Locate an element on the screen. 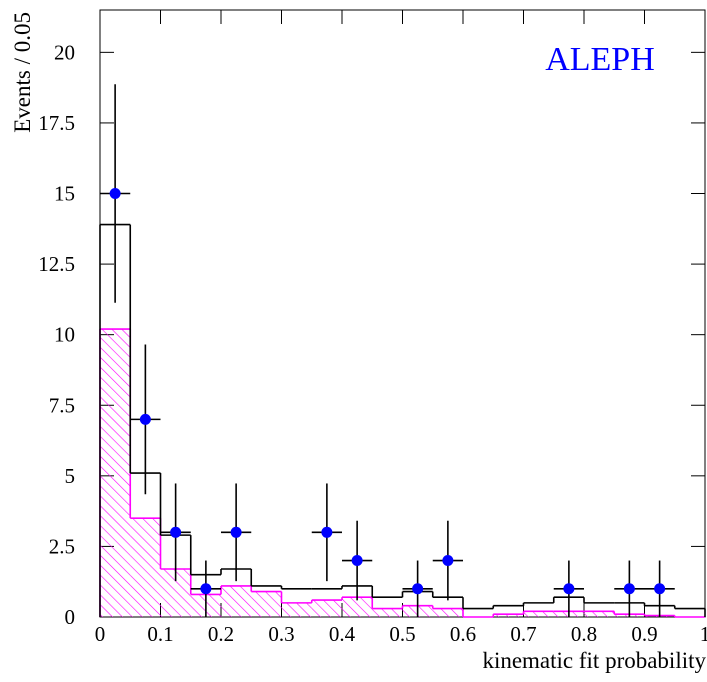  y-tick-label: 7.5 is located at coordinates (62, 405).